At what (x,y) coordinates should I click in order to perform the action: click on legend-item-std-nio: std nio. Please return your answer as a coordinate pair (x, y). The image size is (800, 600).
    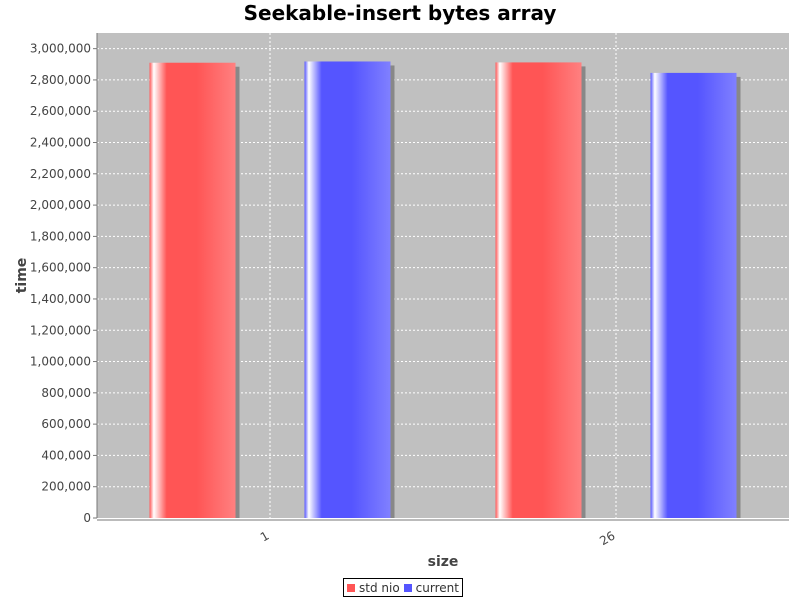
    Looking at the image, I should click on (373, 588).